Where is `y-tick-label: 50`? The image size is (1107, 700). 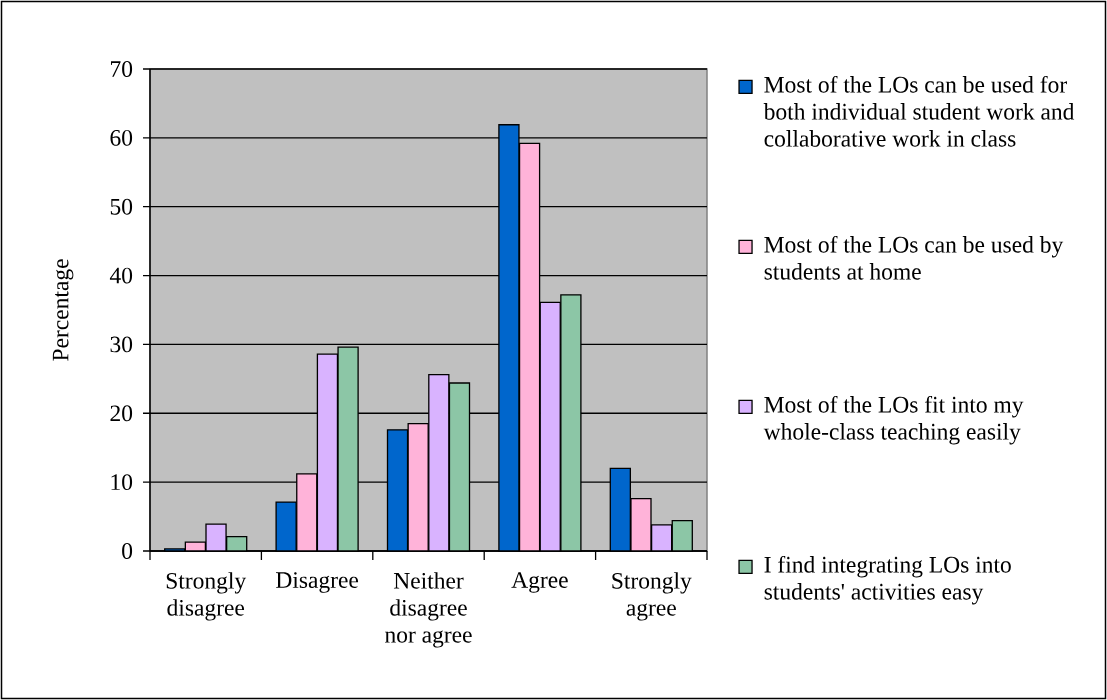
y-tick-label: 50 is located at coordinates (121, 206).